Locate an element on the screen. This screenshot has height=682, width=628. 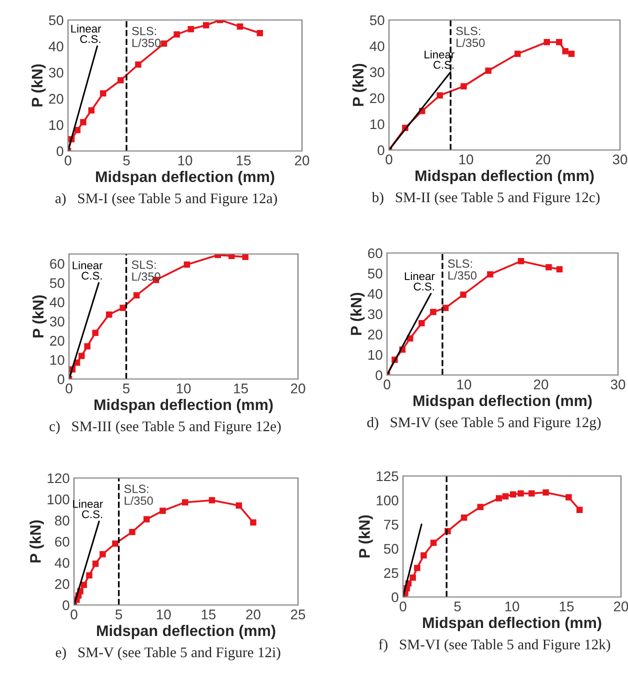
text: d) SM-IV (see Table 5 and Figure 12g) is located at coordinates (484, 423).